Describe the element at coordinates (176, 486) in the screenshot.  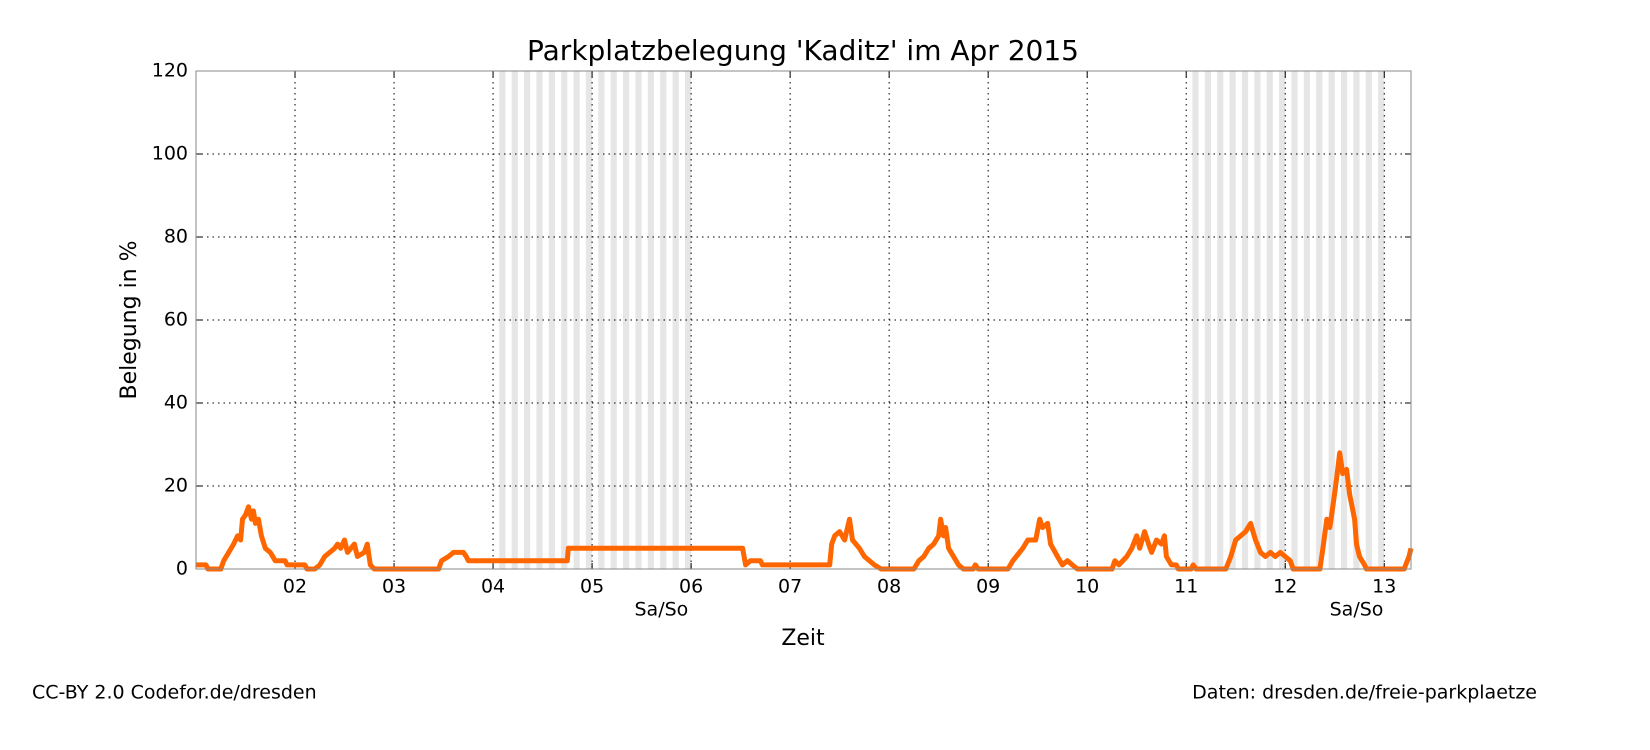
I see `y-tick-label: 20` at that location.